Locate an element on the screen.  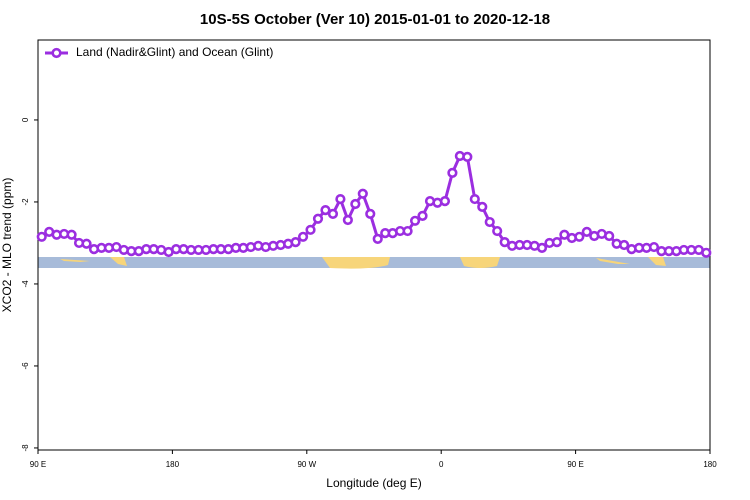
map-strip is located at coordinates (374, 263).